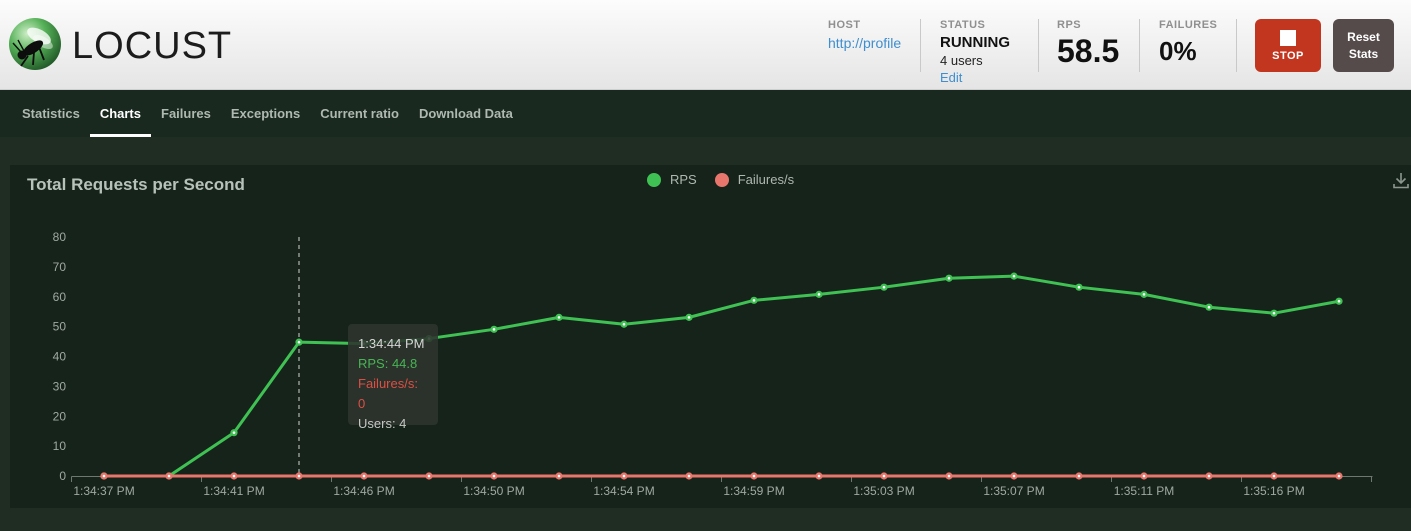 The height and width of the screenshot is (531, 1411). Describe the element at coordinates (1188, 25) in the screenshot. I see `failures-label: FAILURES` at that location.